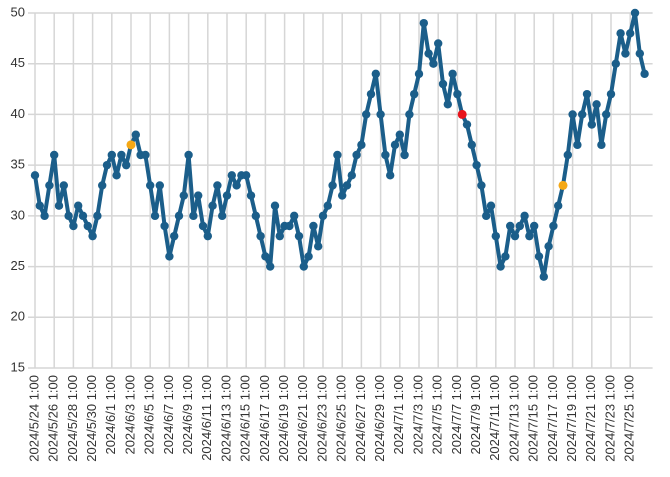 The width and height of the screenshot is (670, 477). Describe the element at coordinates (53, 418) in the screenshot. I see `x-tick-label: 2024/5/26 1:00` at that location.